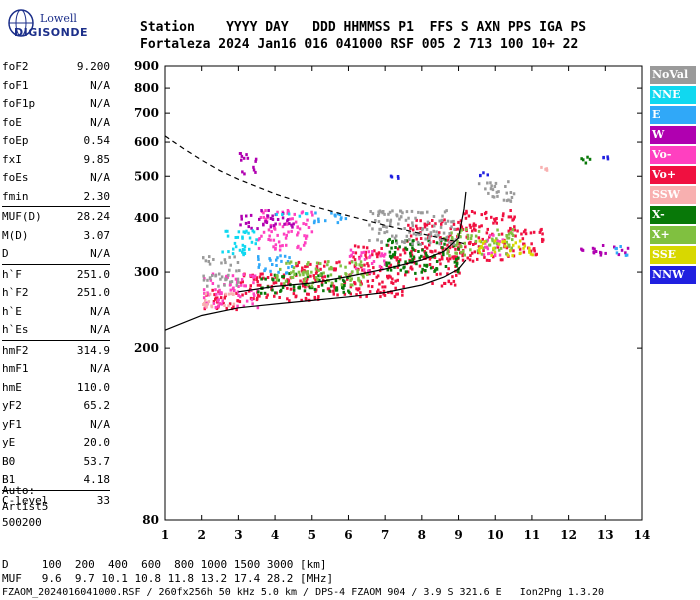  I want to click on x-tick-label: 8, so click(422, 535).